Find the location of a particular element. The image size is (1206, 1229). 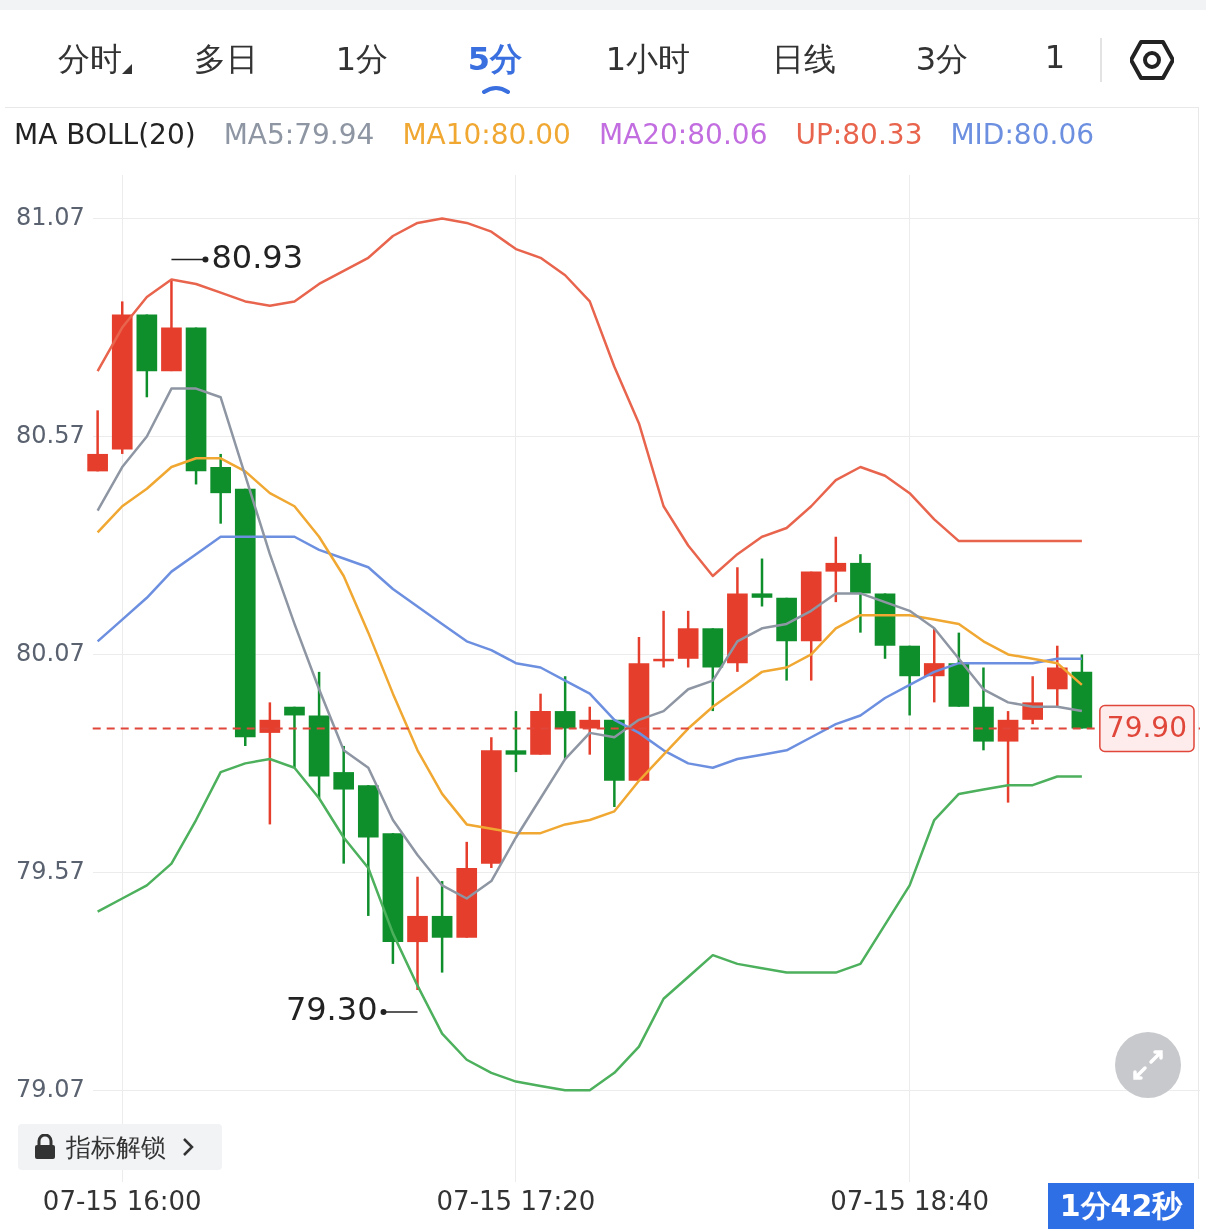

annotation: 指标解锁 is located at coordinates (116, 1147).